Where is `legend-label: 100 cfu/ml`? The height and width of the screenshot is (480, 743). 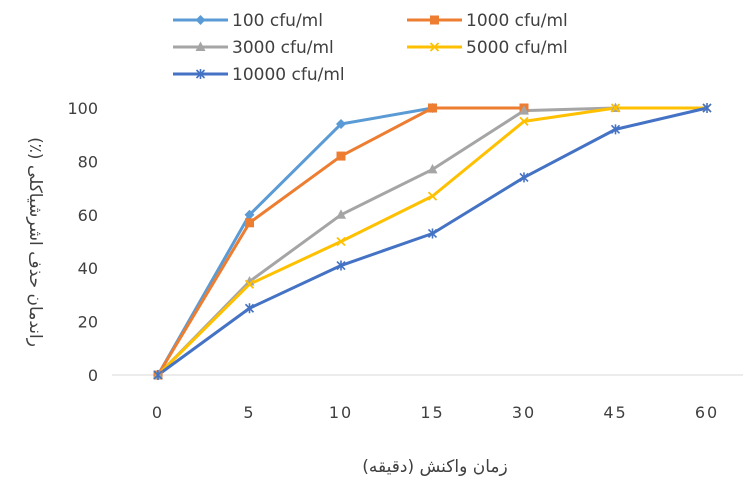
legend-label: 100 cfu/ml is located at coordinates (277, 21).